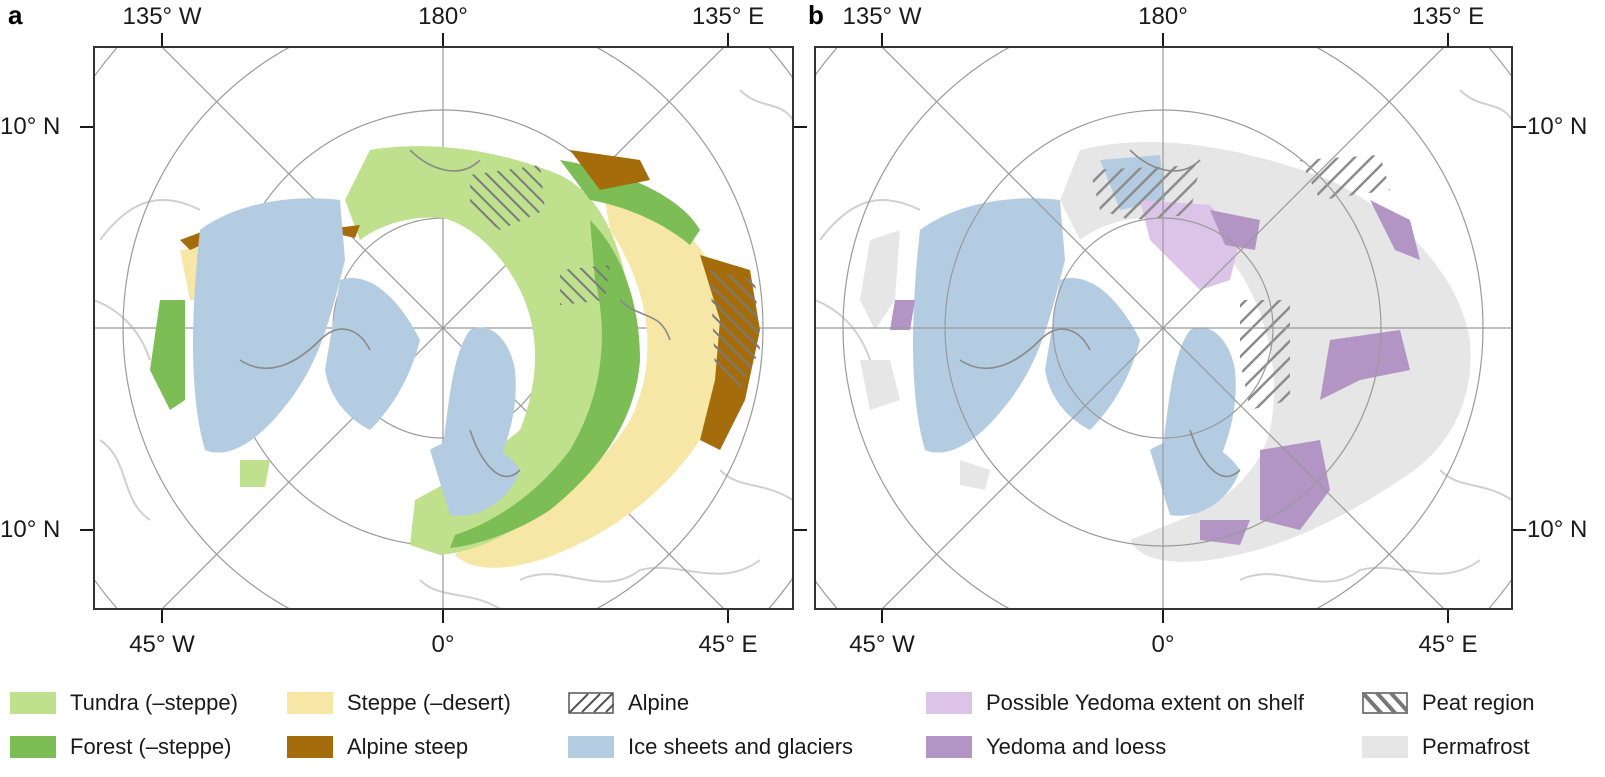 Image resolution: width=1605 pixels, height=777 pixels. Describe the element at coordinates (151, 746) in the screenshot. I see `forest-label: Forest (–steppe)` at that location.